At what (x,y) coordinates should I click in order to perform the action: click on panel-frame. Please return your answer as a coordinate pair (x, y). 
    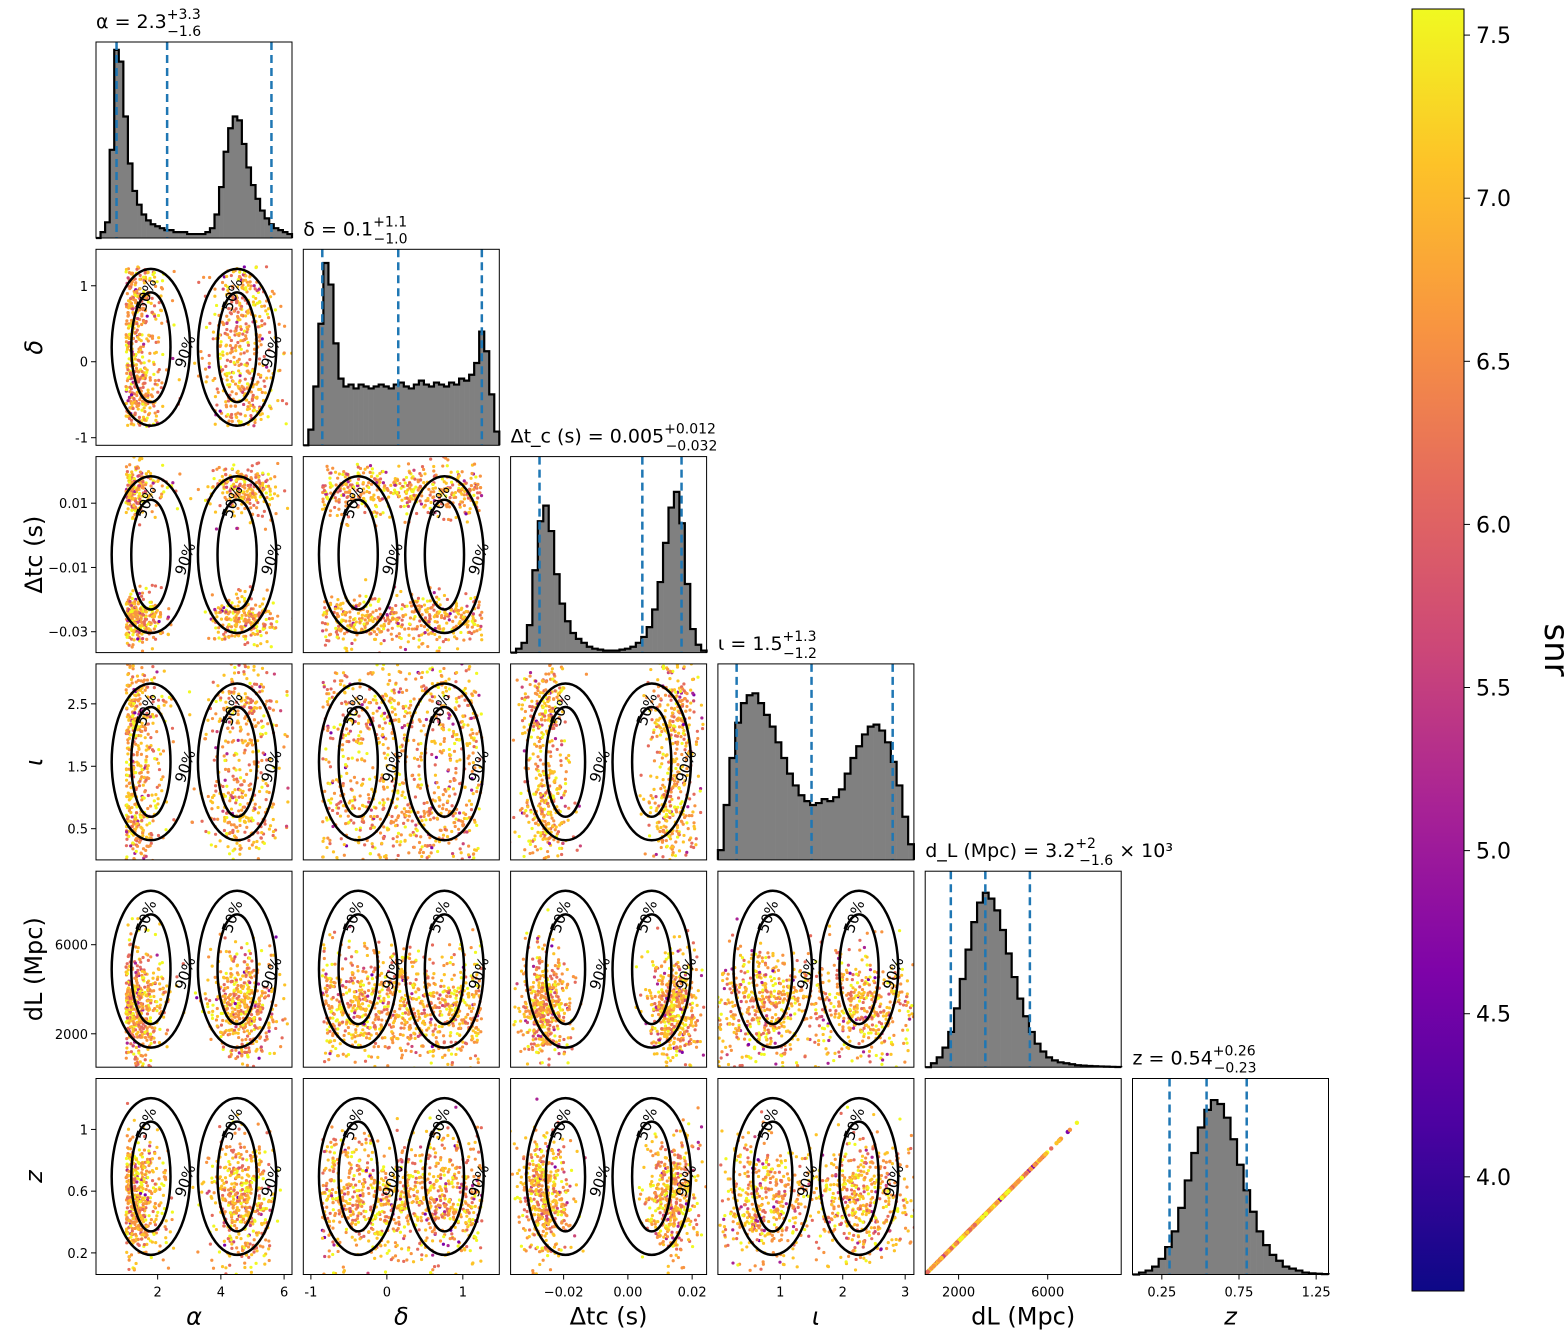
    Looking at the image, I should click on (609, 555).